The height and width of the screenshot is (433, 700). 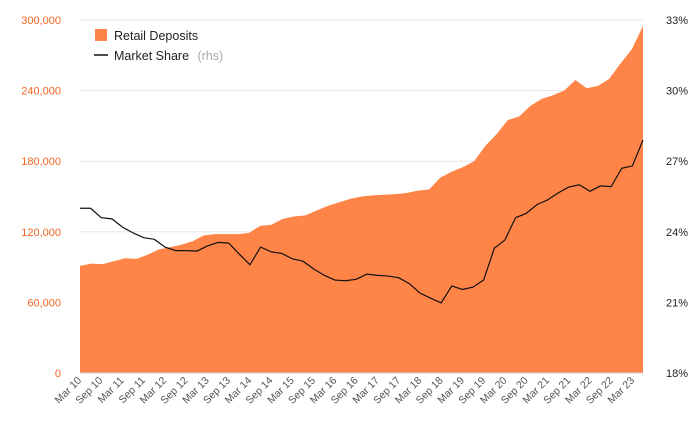 What do you see at coordinates (41, 162) in the screenshot?
I see `left-tick-label: 180,000` at bounding box center [41, 162].